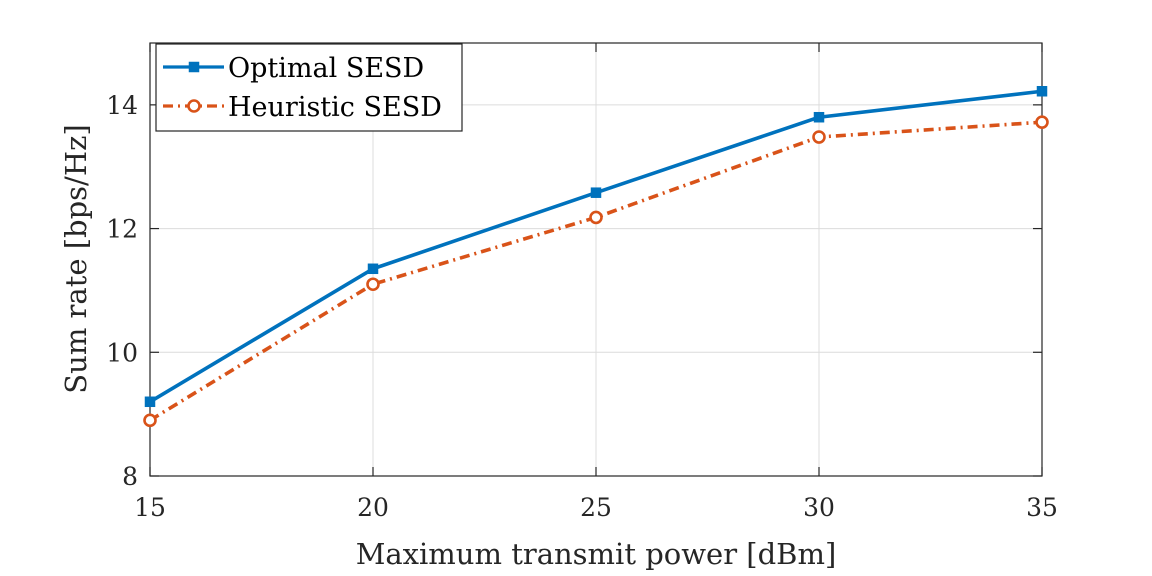  What do you see at coordinates (596, 507) in the screenshot?
I see `x-tick-label: 25` at bounding box center [596, 507].